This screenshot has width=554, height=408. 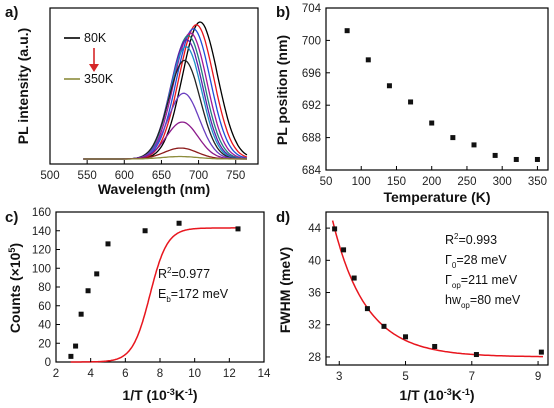 I want to click on panel-b-x-tick-label: 100, so click(x=361, y=182).